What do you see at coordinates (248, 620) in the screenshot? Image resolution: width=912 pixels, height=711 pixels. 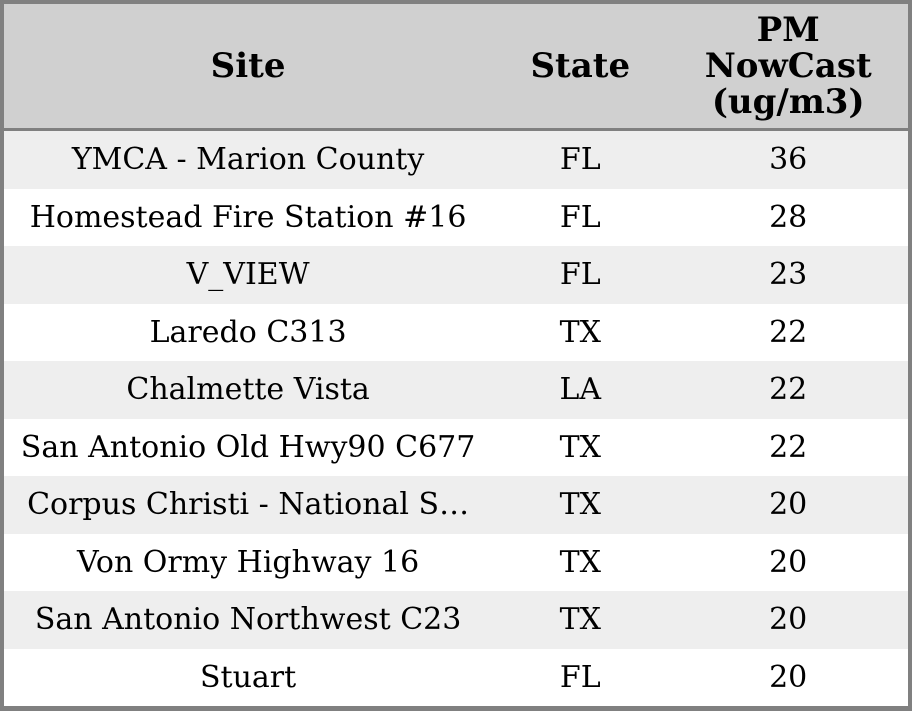 I see `site-cell: San Antonio Northwest C23` at bounding box center [248, 620].